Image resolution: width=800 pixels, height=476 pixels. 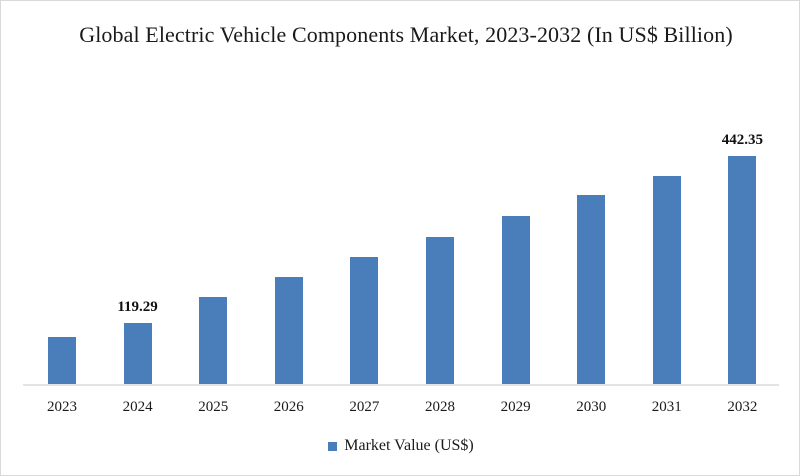 What do you see at coordinates (440, 407) in the screenshot?
I see `x-tick-label-2028: 2028` at bounding box center [440, 407].